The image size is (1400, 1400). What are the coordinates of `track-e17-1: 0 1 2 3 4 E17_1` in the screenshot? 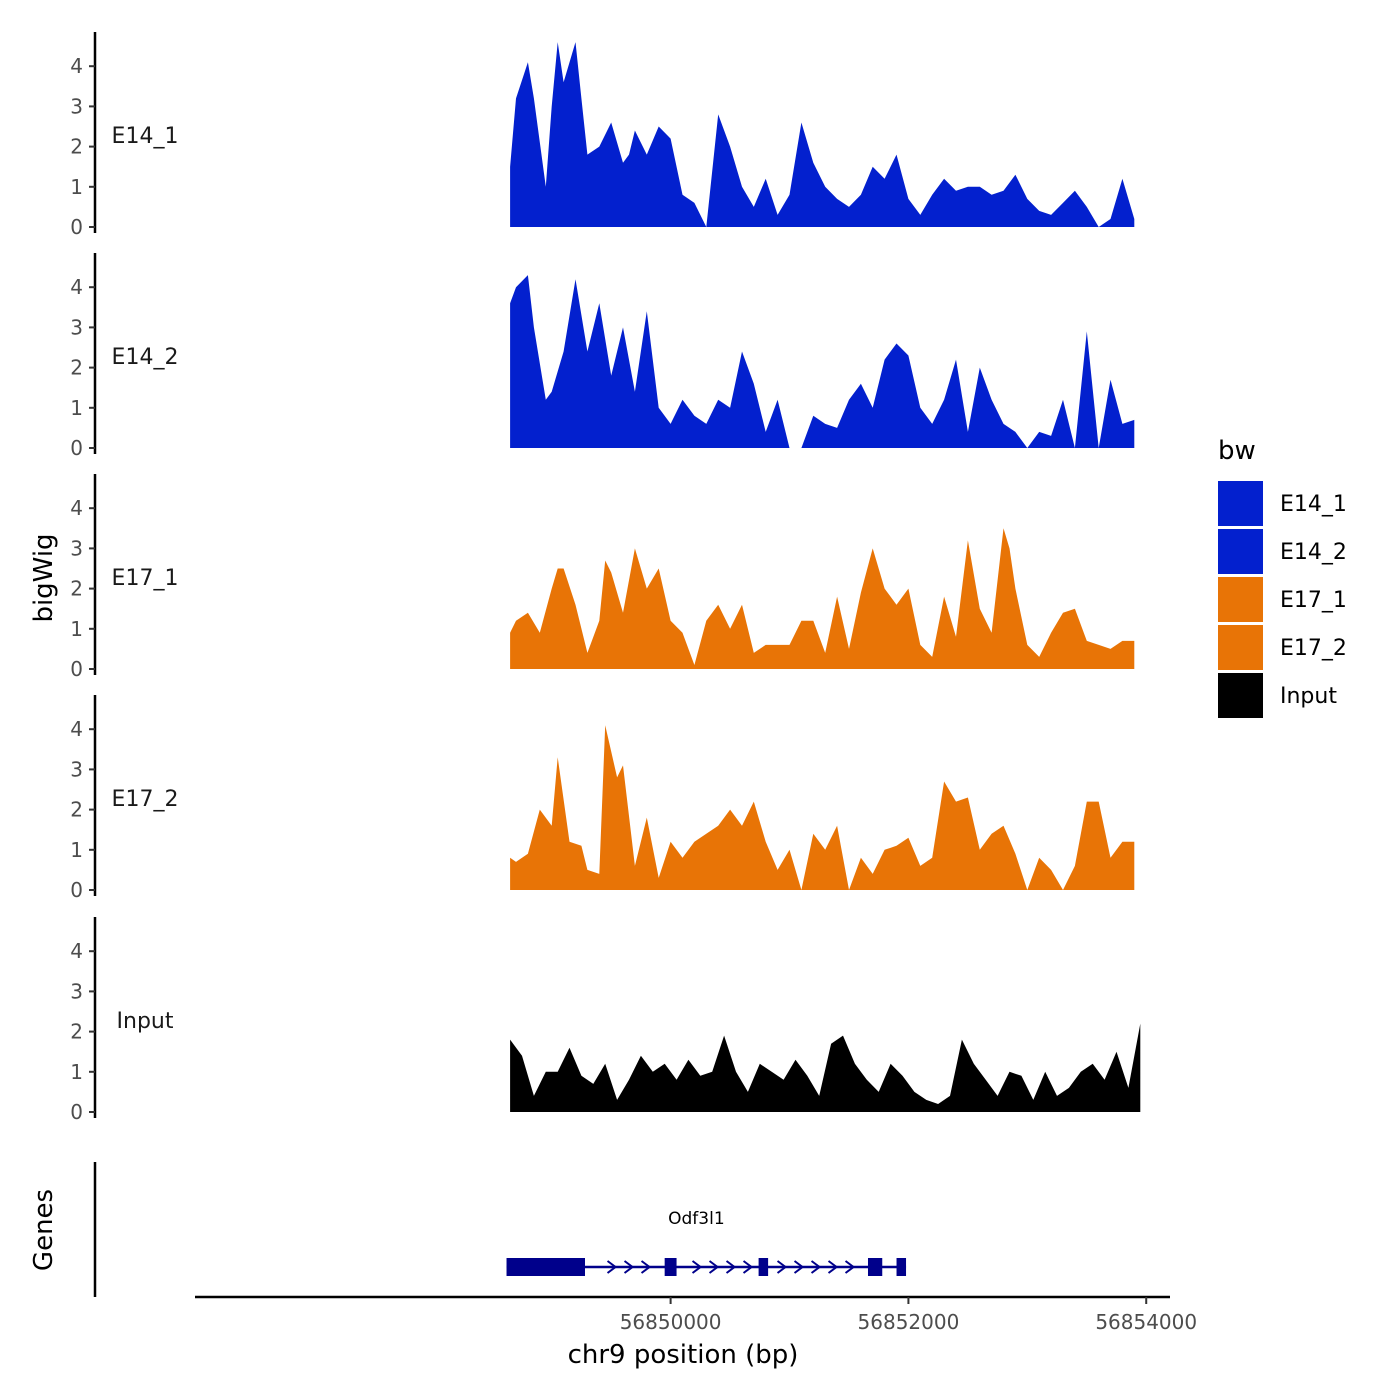 It's located at (602, 577).